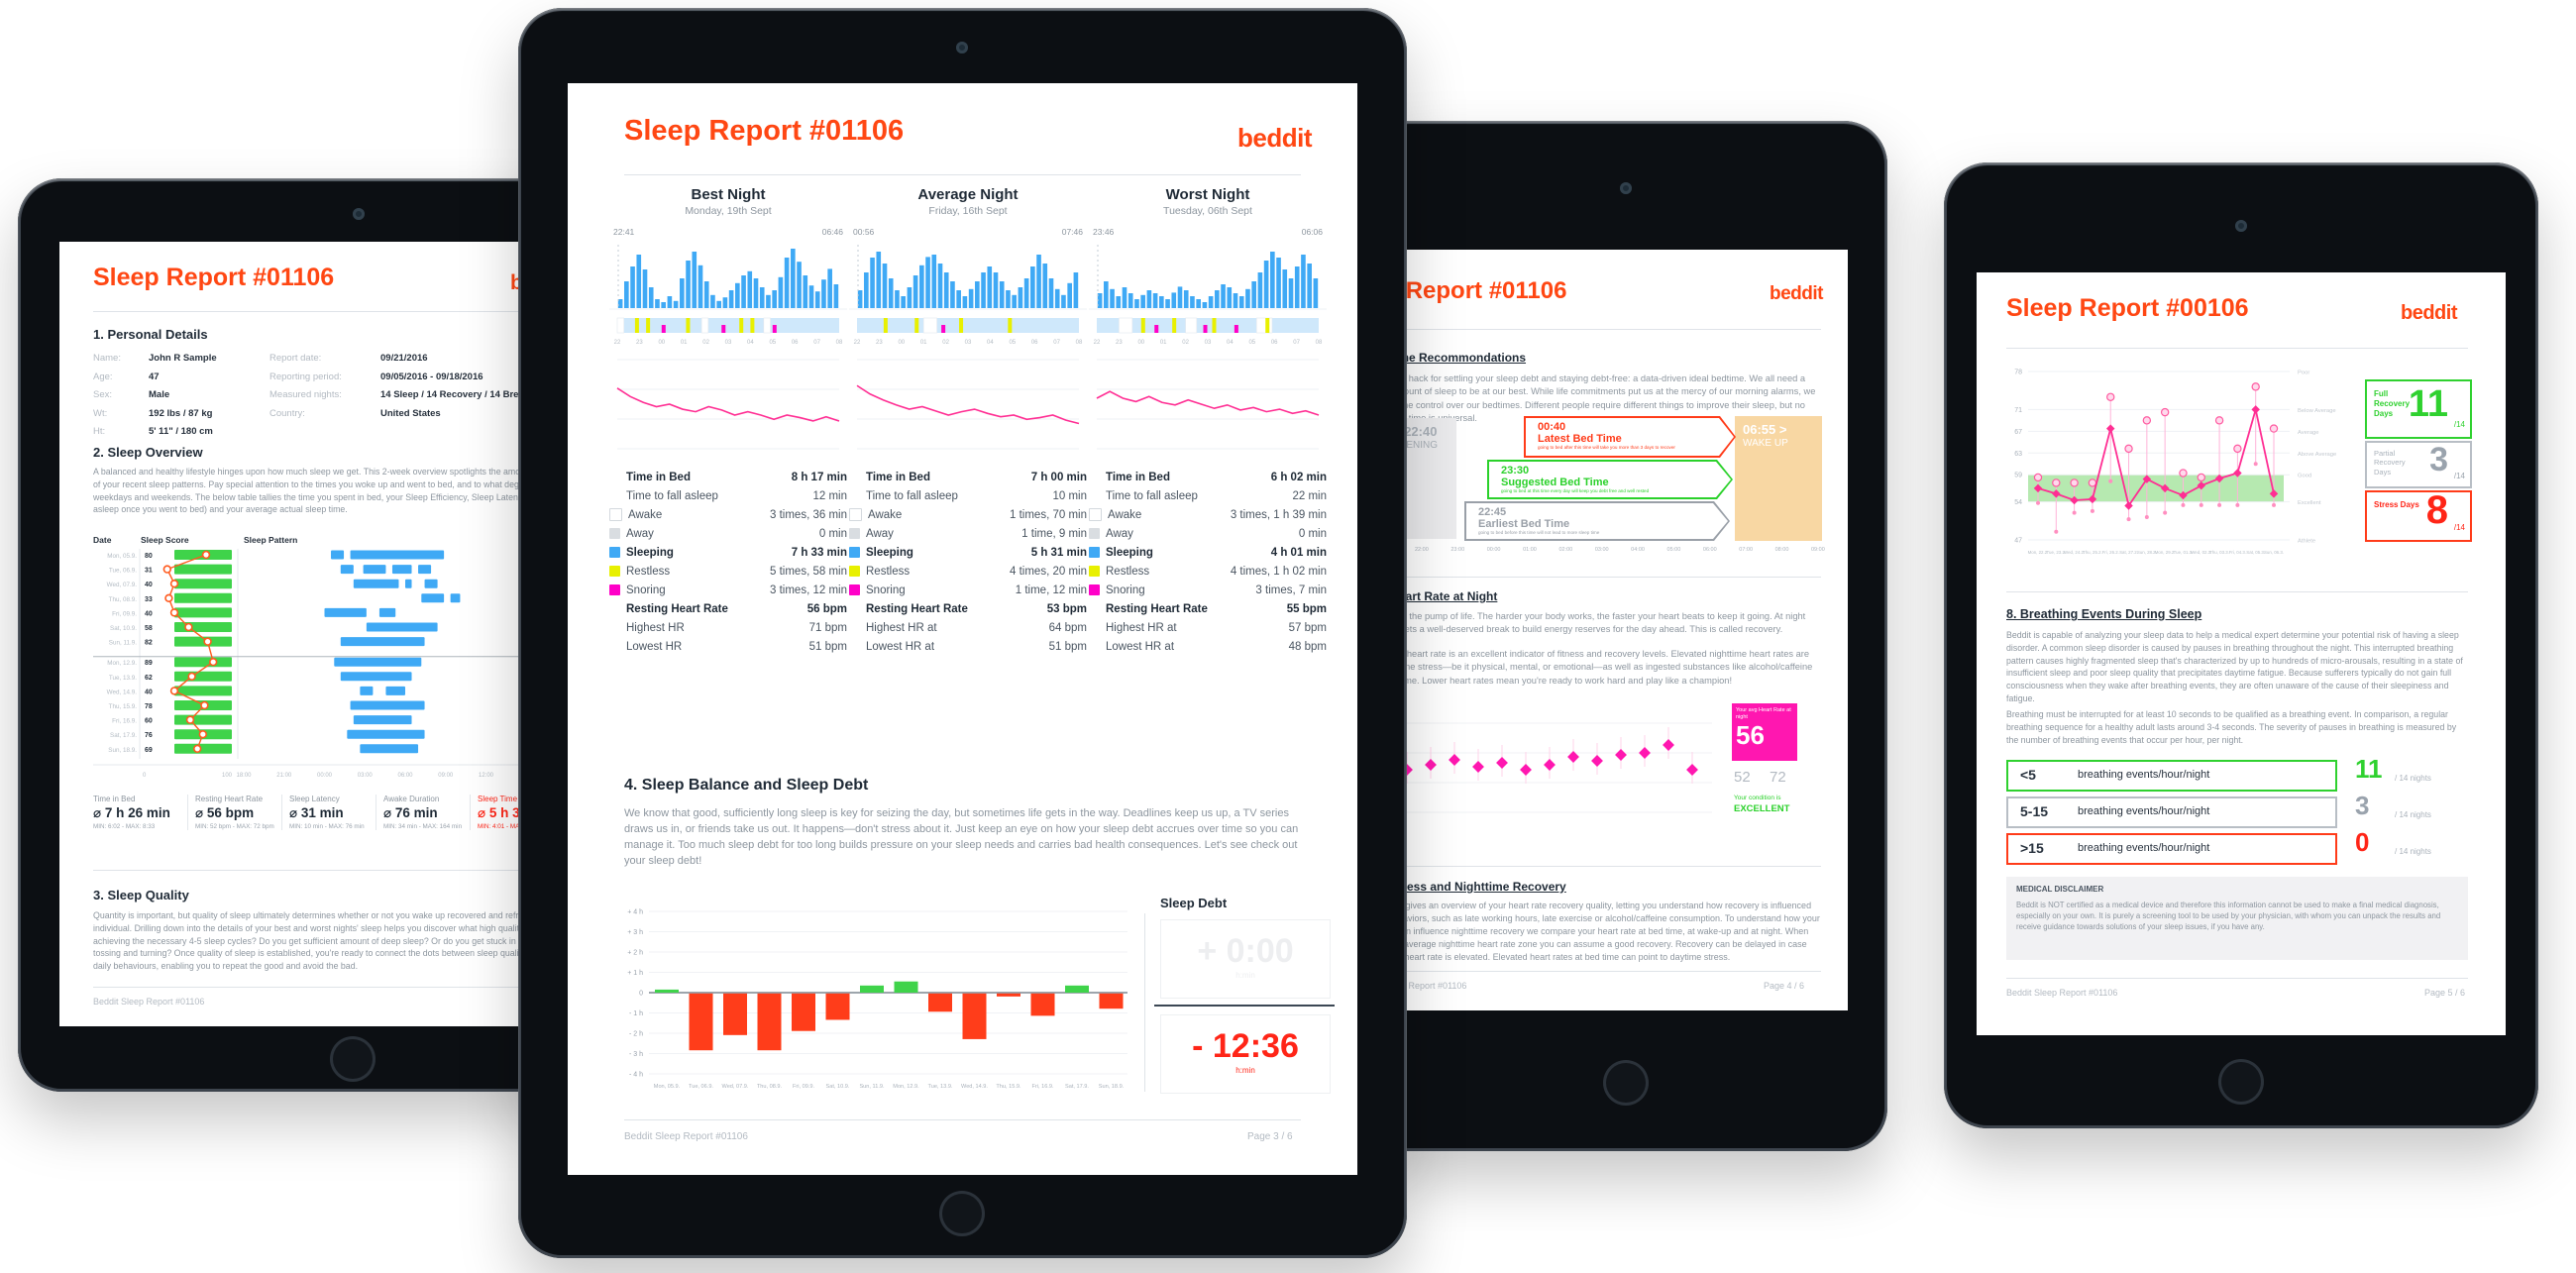 The height and width of the screenshot is (1273, 2576). Describe the element at coordinates (1476, 291) in the screenshot. I see `page-title: Sleep Report #01106` at that location.